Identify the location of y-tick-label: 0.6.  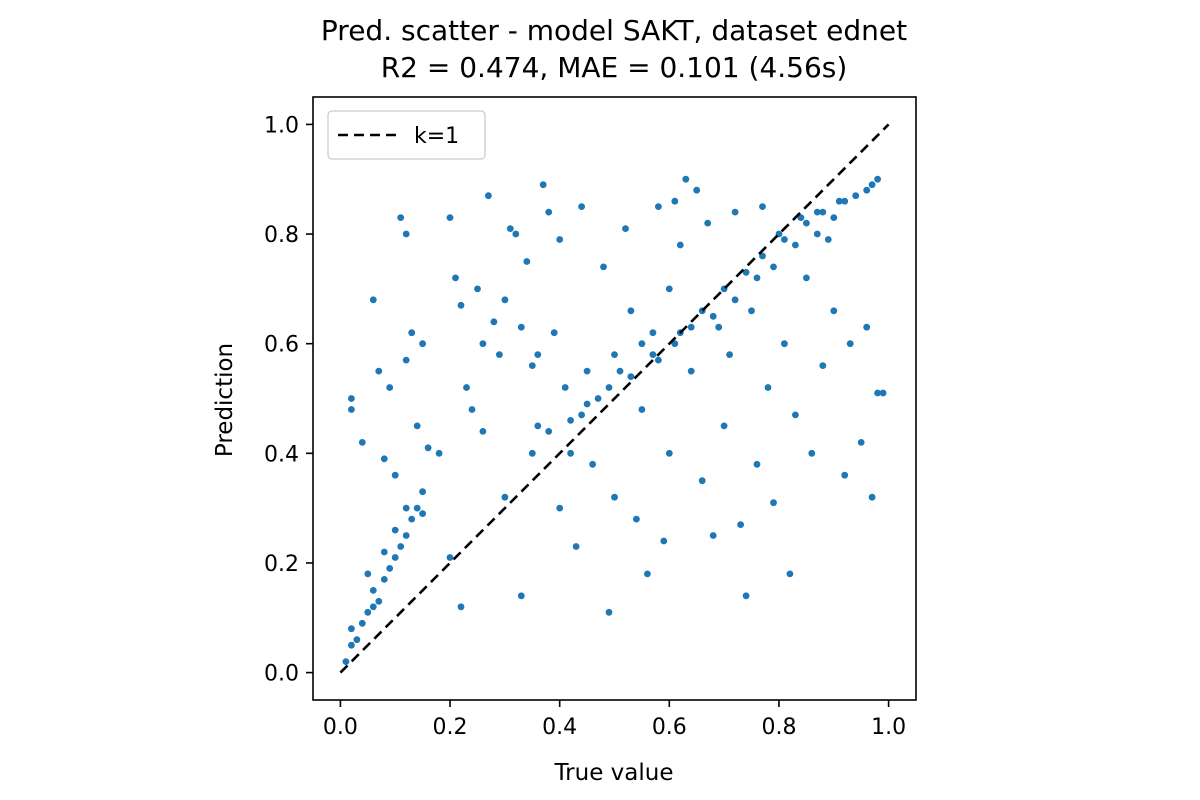
(281, 345).